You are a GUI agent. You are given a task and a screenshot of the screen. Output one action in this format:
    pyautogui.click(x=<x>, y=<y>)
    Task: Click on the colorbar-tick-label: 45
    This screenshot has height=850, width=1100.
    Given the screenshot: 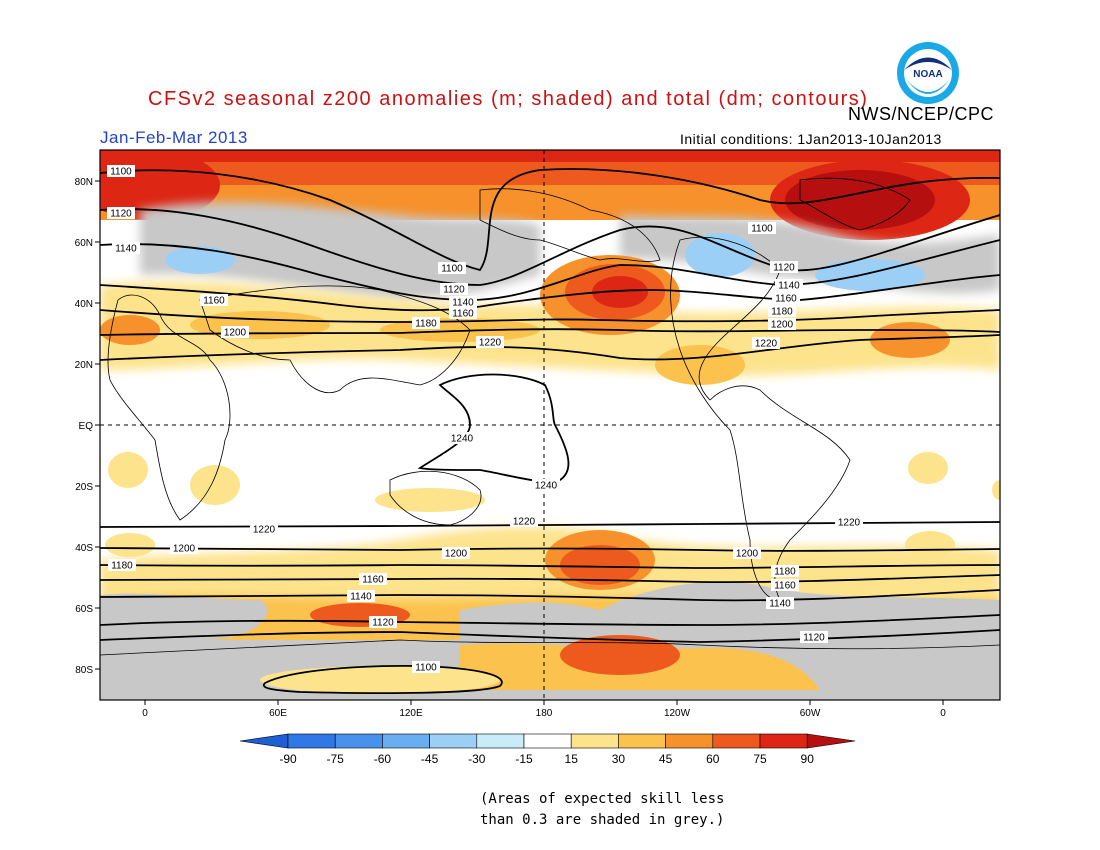 What is the action you would take?
    pyautogui.click(x=666, y=759)
    